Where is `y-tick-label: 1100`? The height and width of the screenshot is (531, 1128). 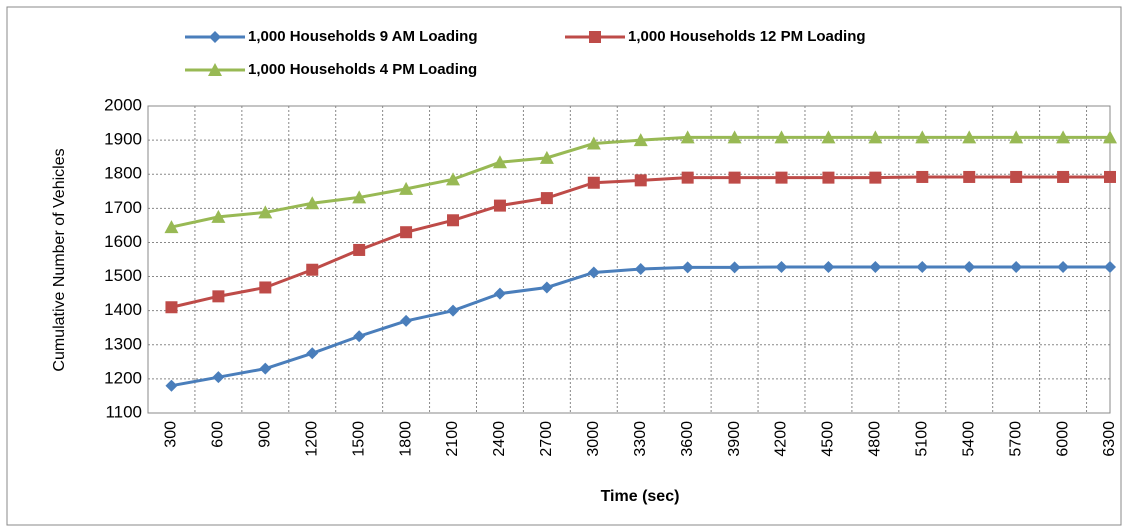 y-tick-label: 1100 is located at coordinates (123, 411).